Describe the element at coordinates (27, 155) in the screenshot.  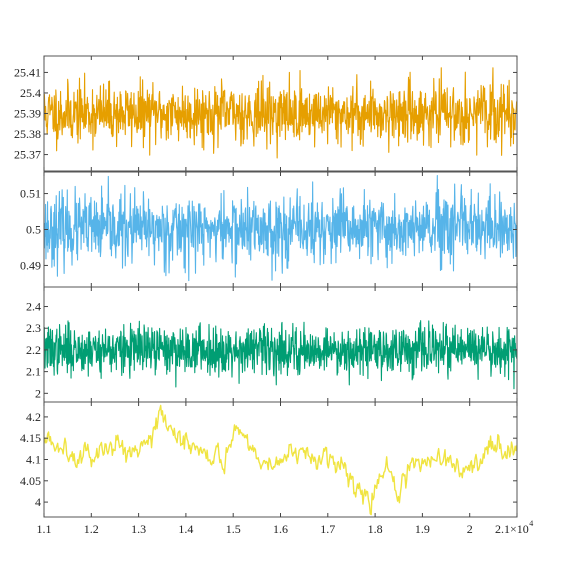
I see `y-tick-label: 25.37` at that location.